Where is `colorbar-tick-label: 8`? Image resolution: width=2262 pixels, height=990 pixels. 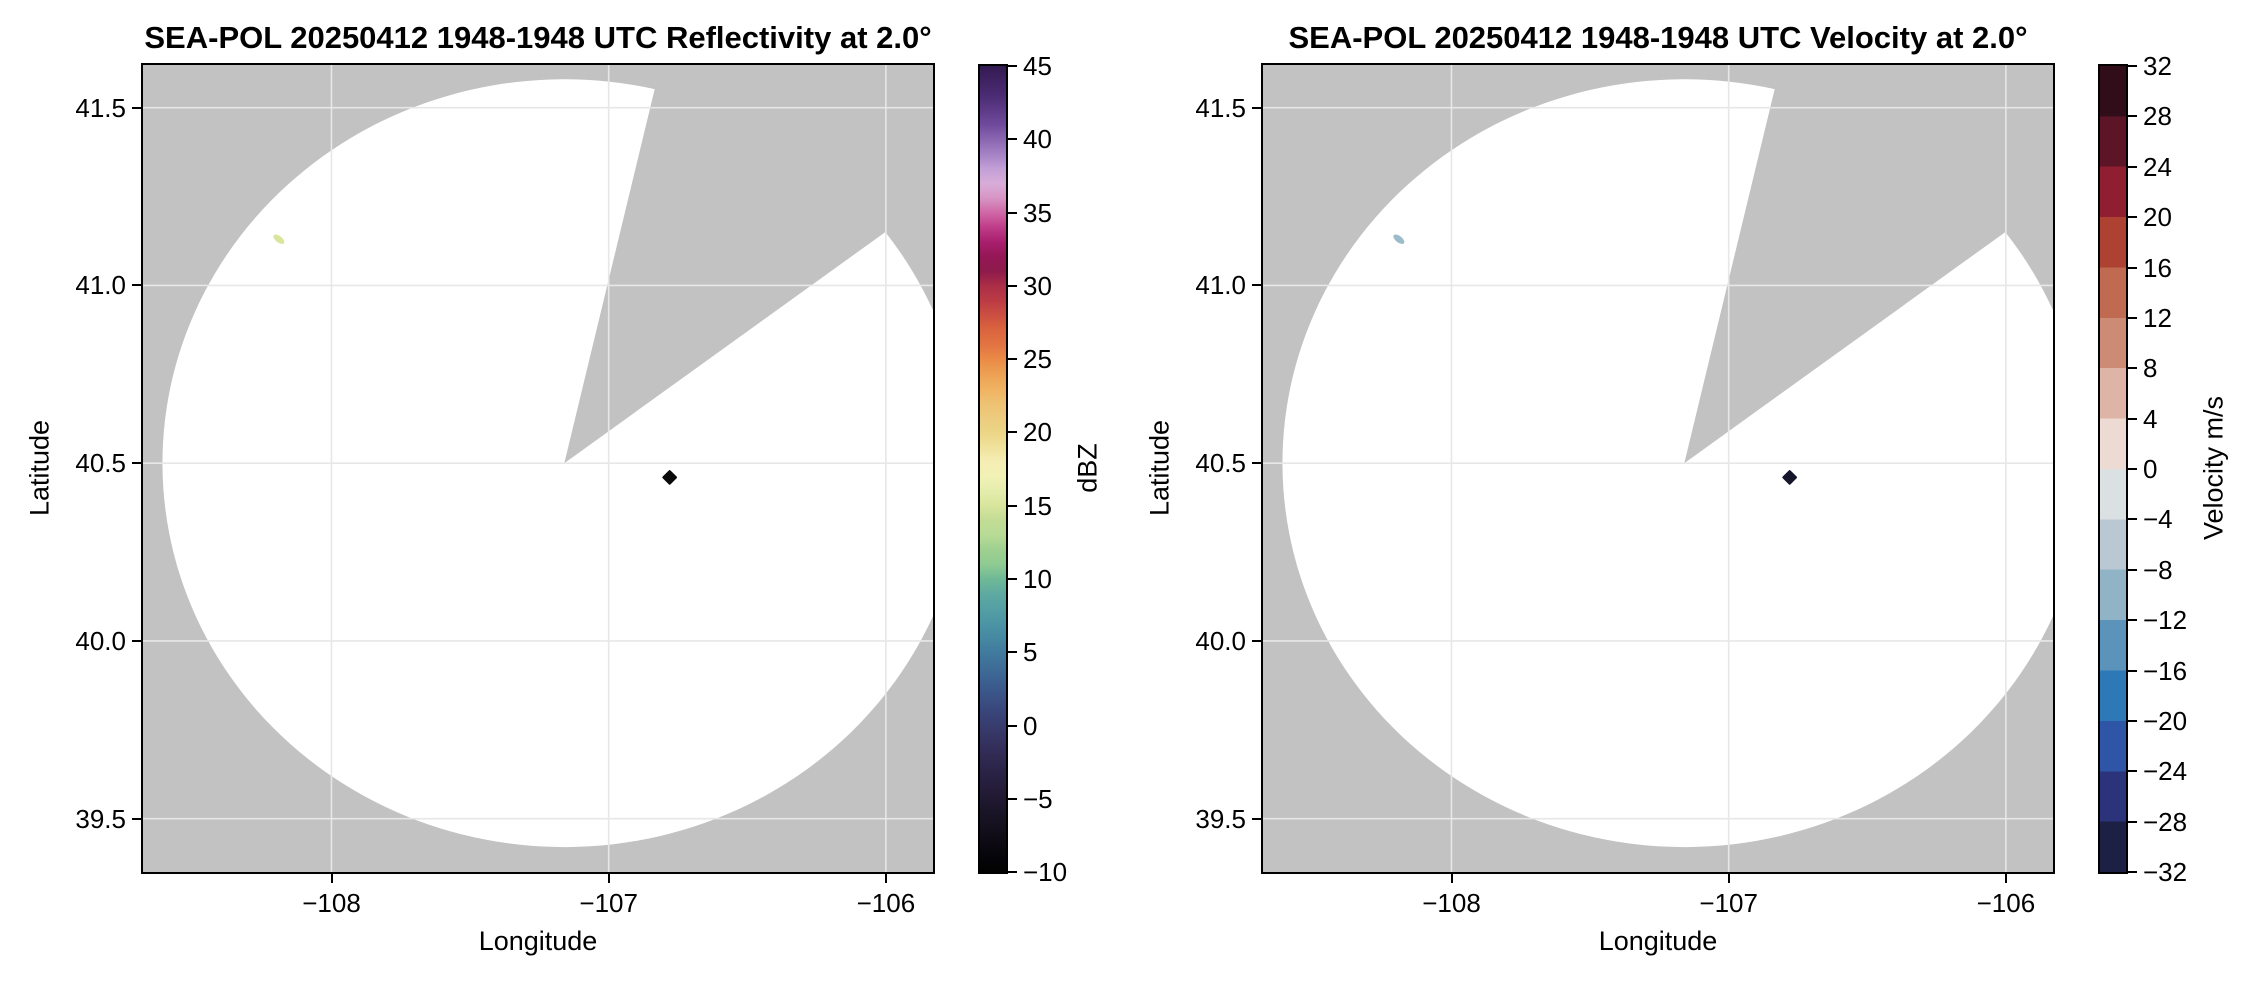
colorbar-tick-label: 8 is located at coordinates (2150, 368).